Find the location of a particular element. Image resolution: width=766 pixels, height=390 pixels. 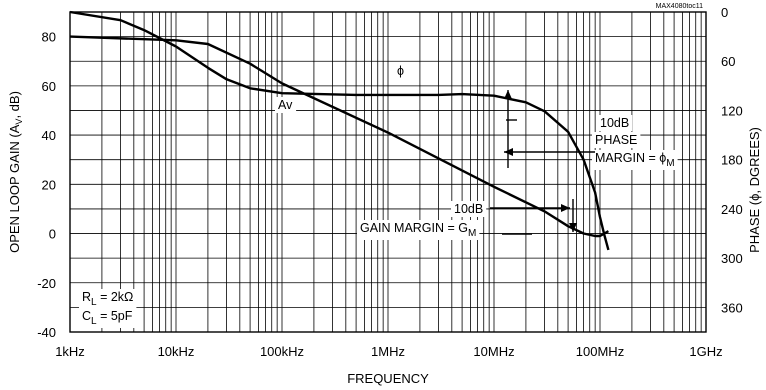

annotation-gm1: 10dB is located at coordinates (469, 209).